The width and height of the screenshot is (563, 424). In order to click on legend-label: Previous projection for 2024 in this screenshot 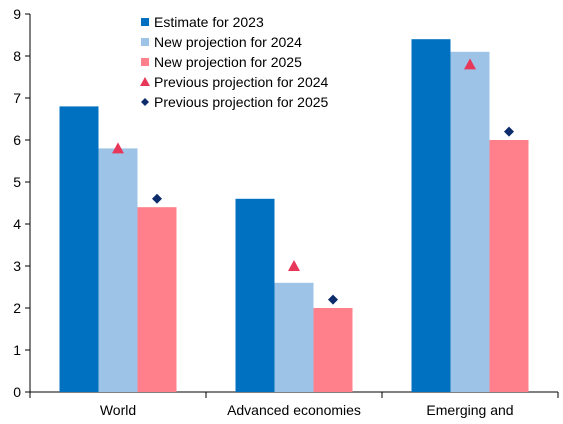, I will do `click(241, 82)`.